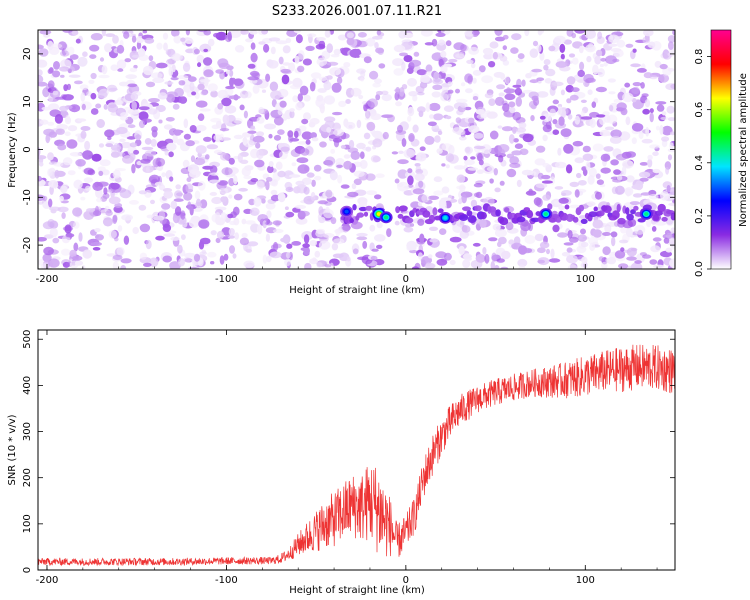 The width and height of the screenshot is (750, 600). I want to click on colorbar-tick-label: 0.4, so click(699, 163).